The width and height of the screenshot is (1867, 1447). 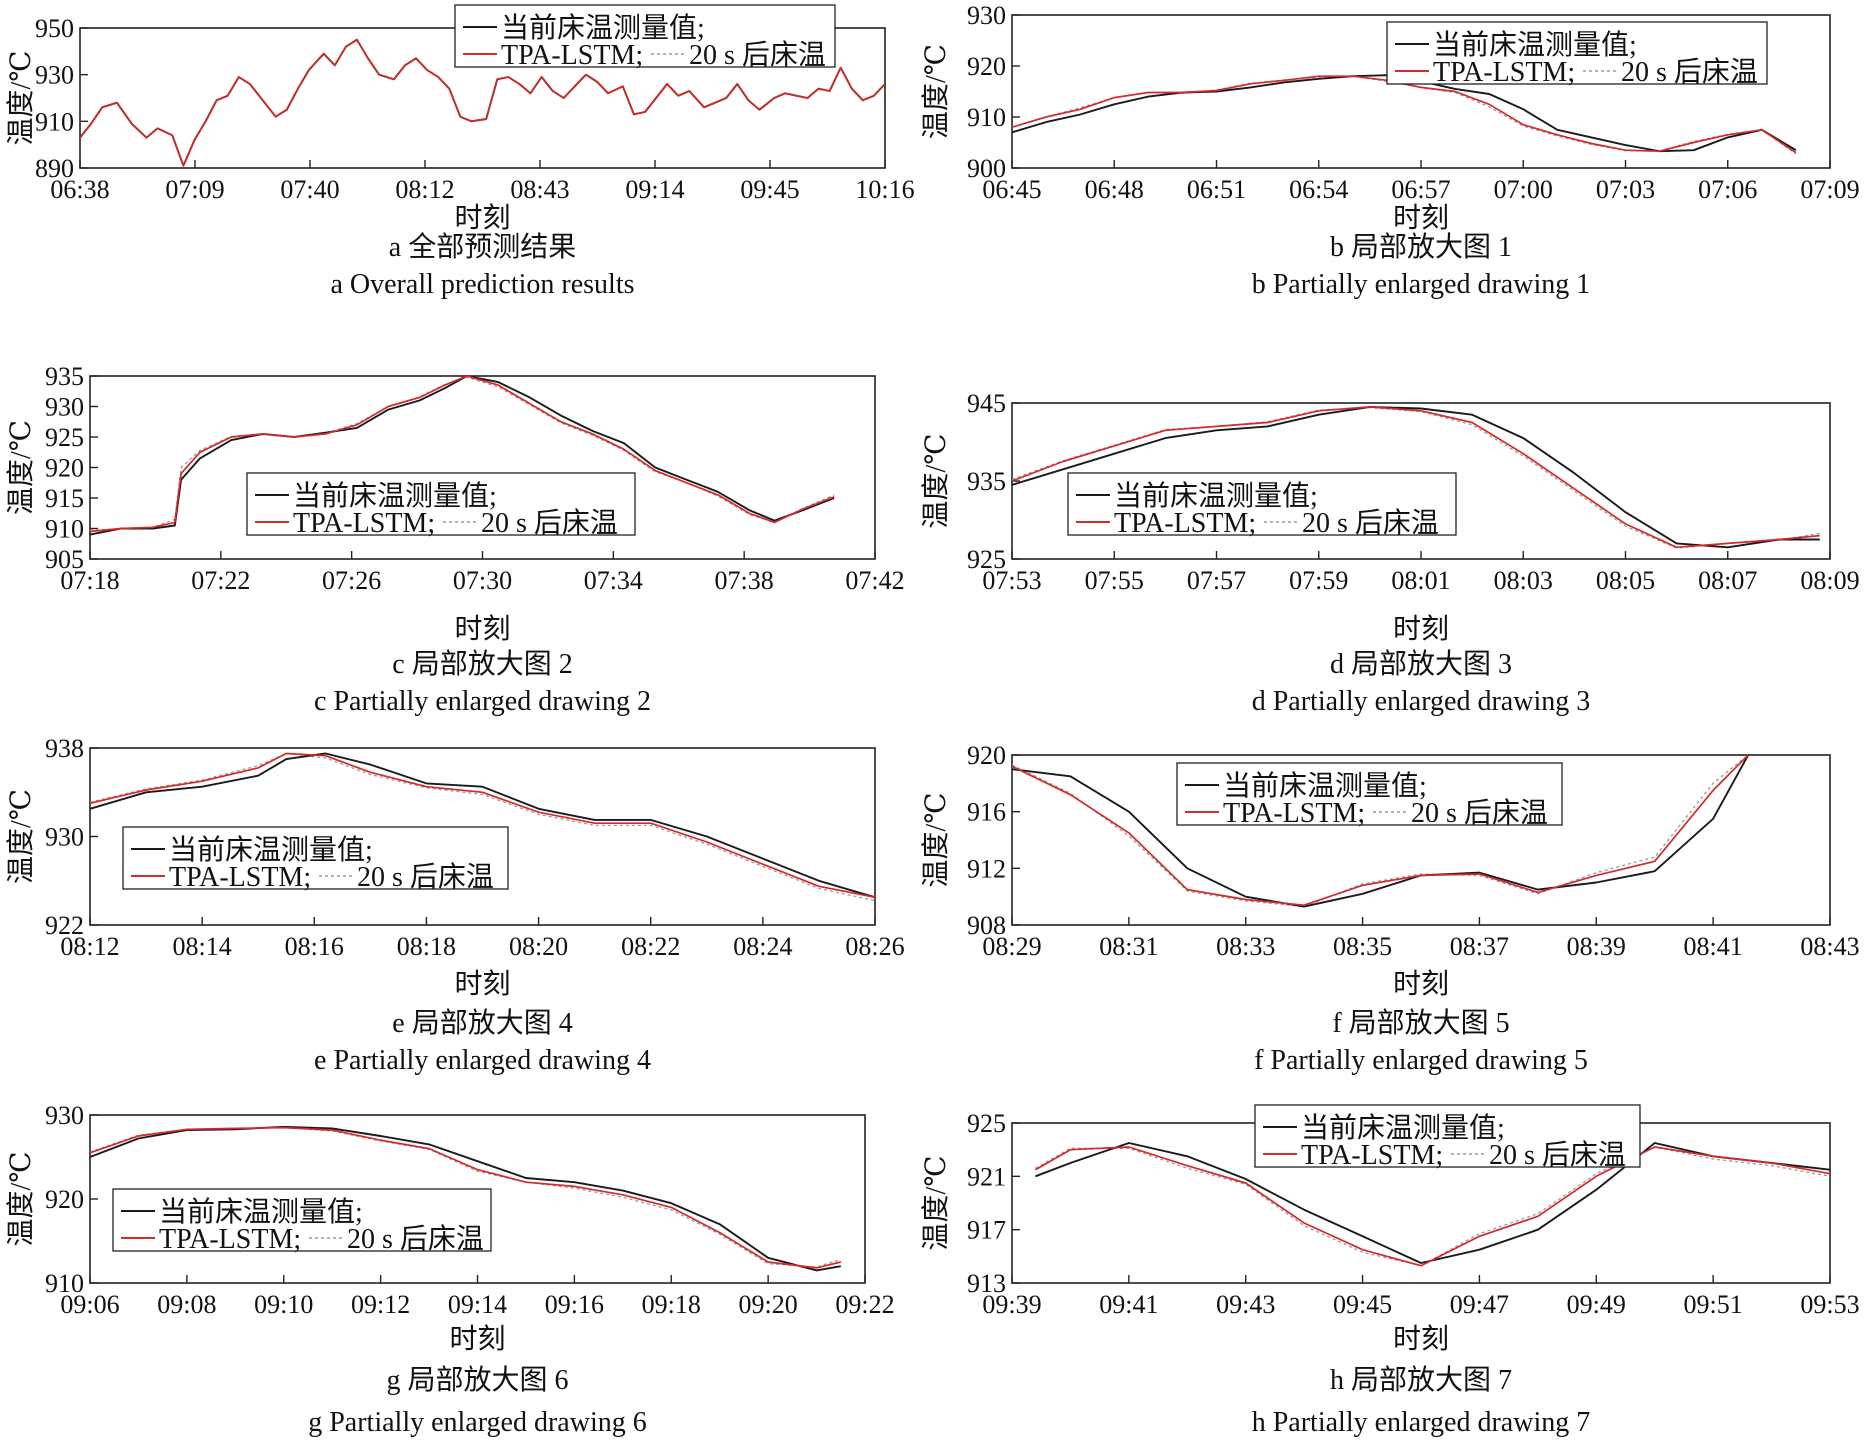 I want to click on x-tick-label: 09:51, so click(x=1713, y=1304).